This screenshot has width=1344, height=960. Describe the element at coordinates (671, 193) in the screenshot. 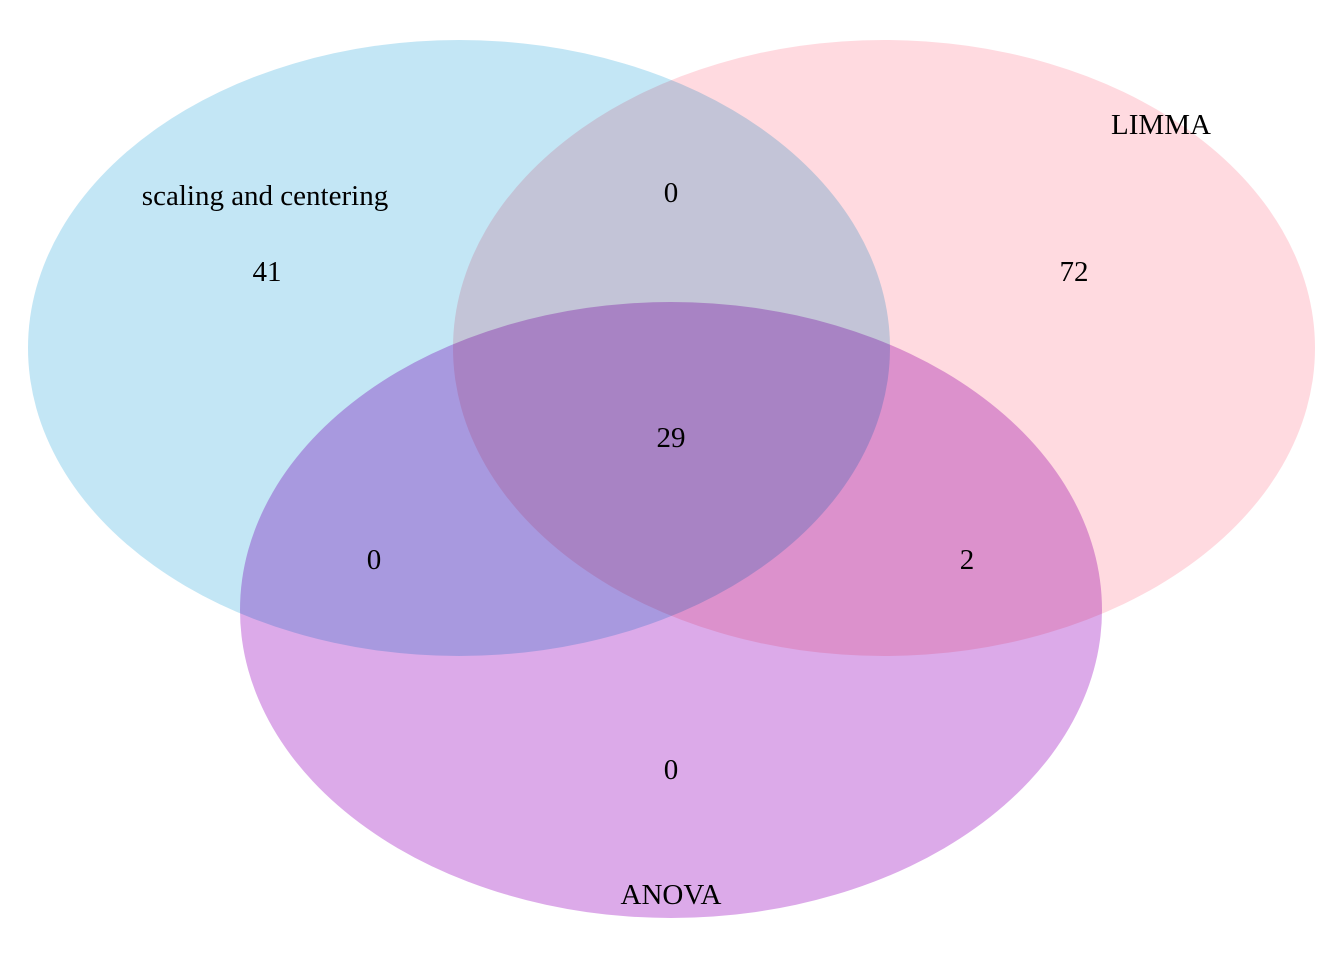

I see `count-scaling-limma: 0` at that location.